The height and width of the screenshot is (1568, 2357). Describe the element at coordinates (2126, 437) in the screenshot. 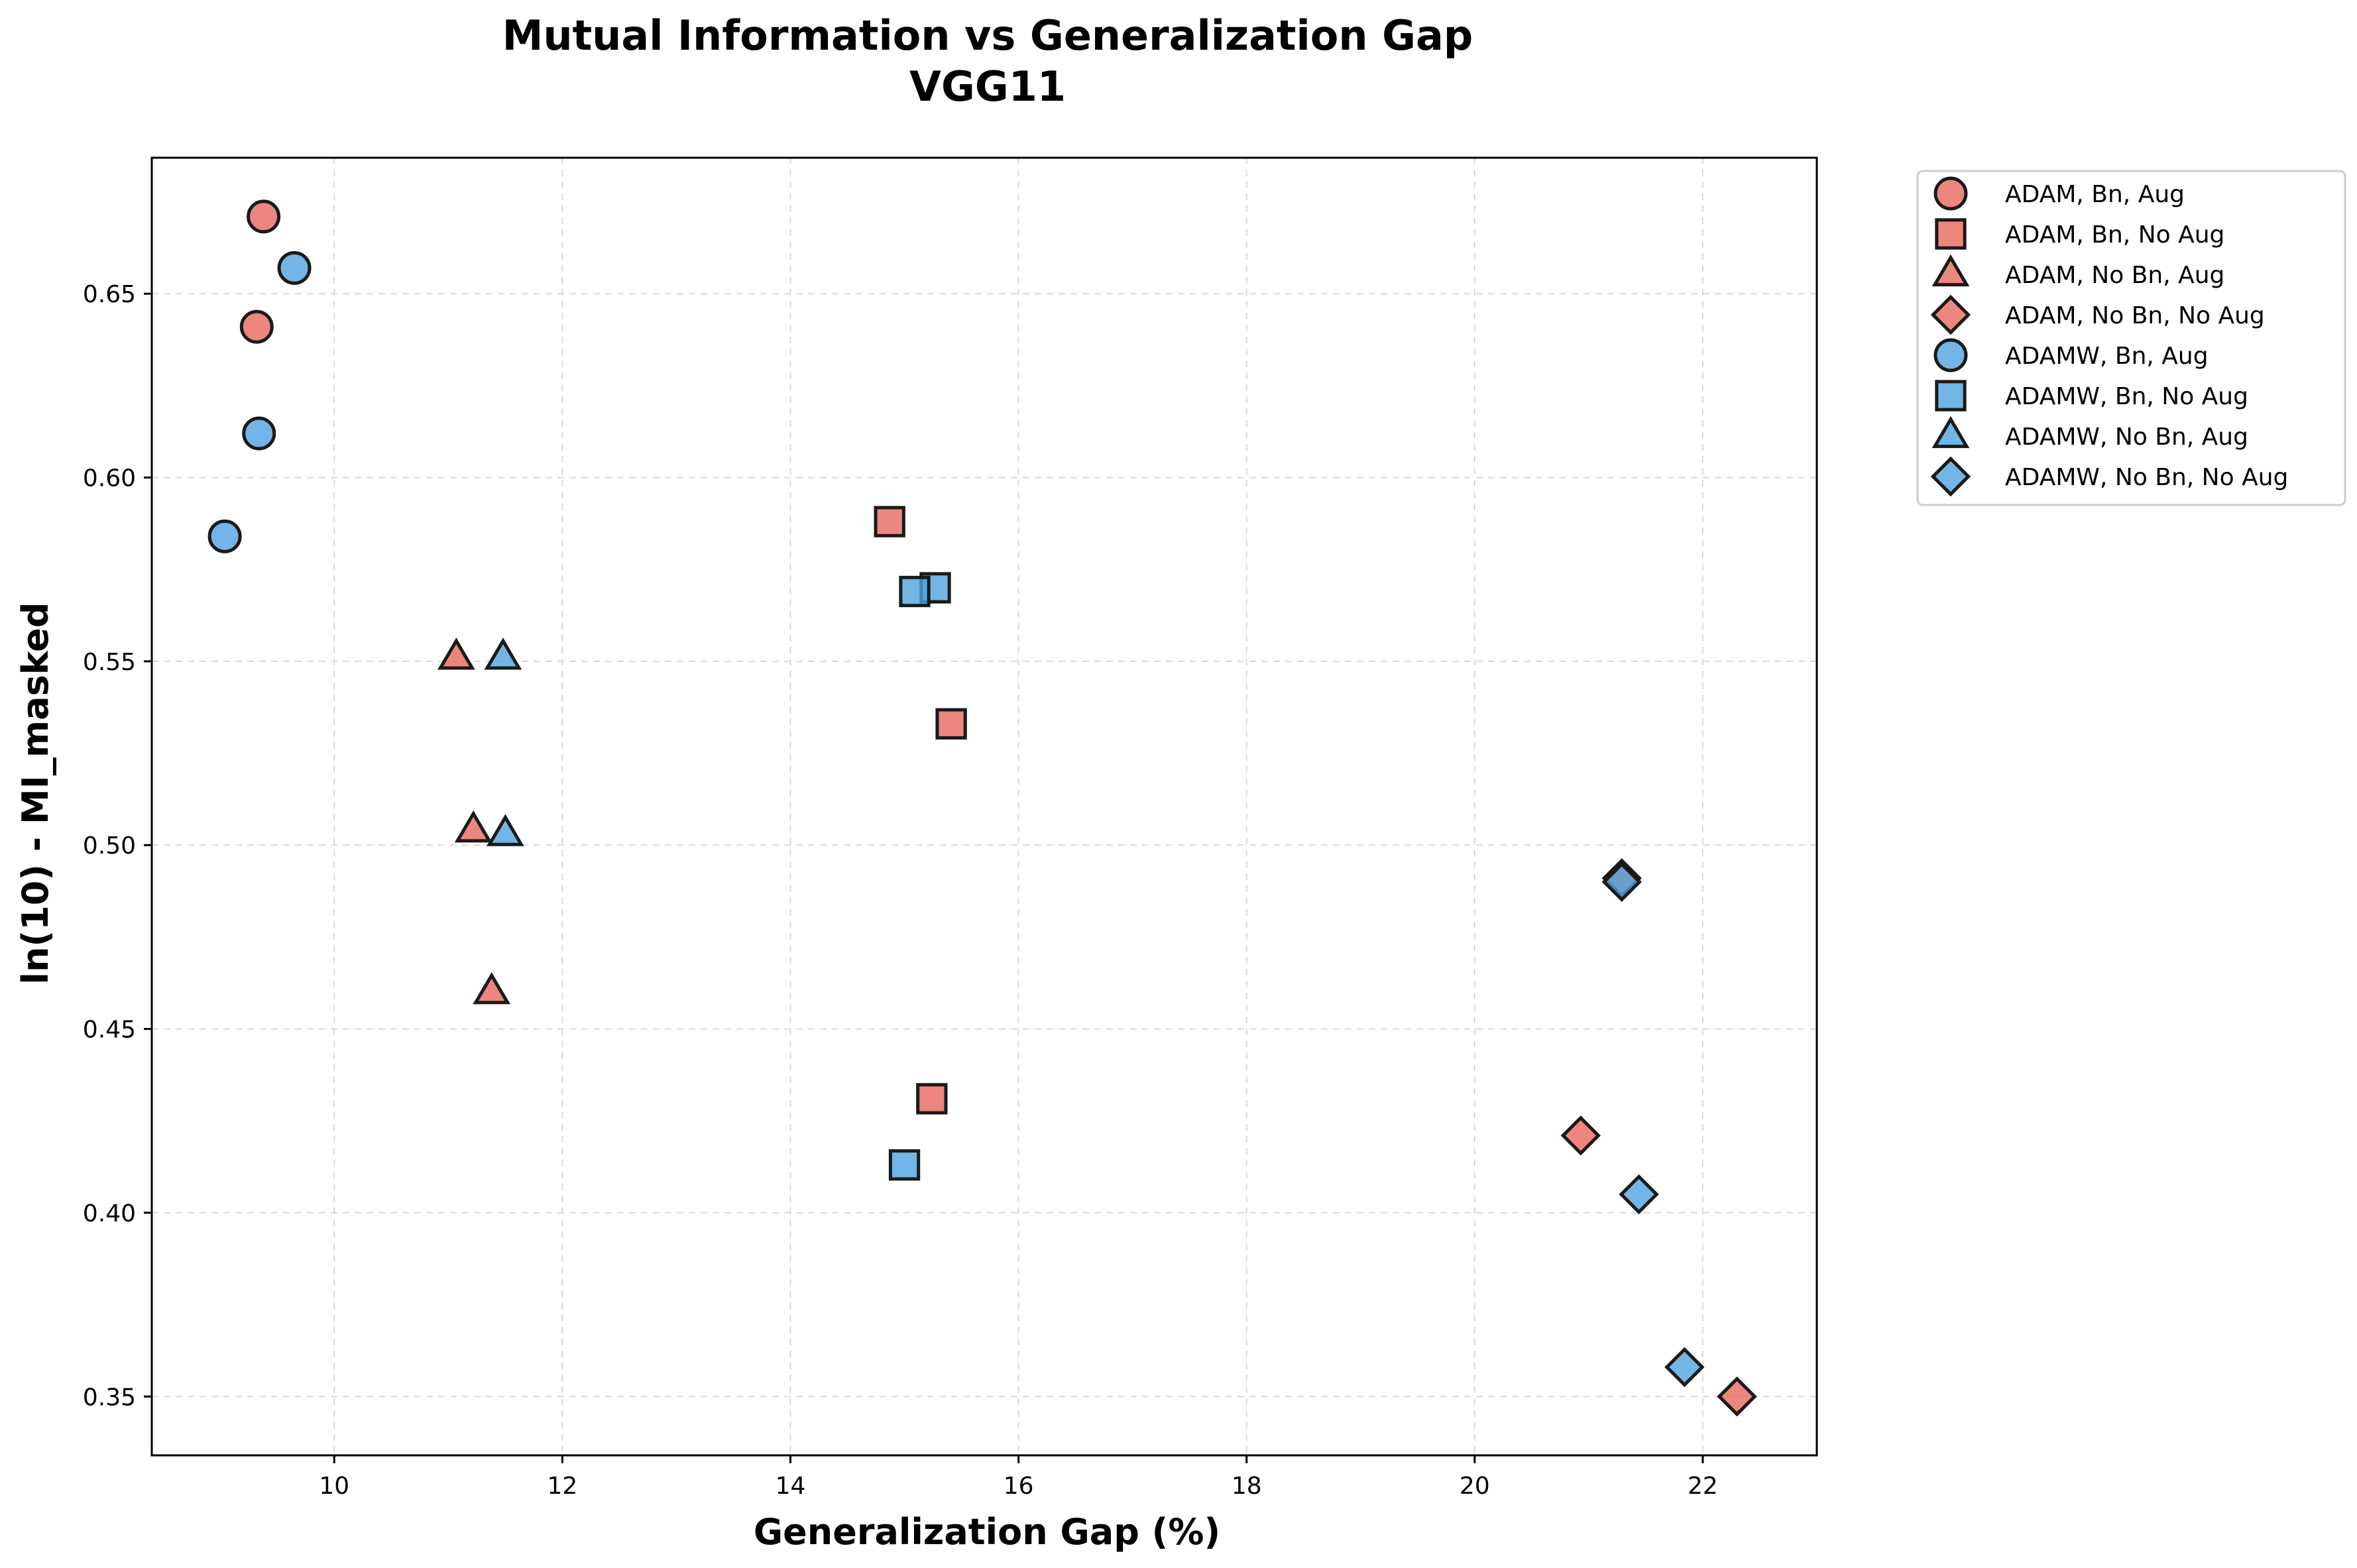

I see `legend-label: ADAMW, No Bn, Aug` at that location.